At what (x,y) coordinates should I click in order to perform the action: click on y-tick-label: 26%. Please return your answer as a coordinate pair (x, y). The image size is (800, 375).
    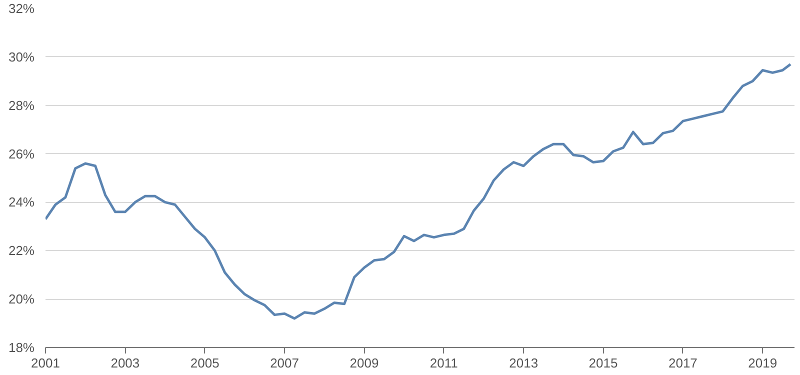
    Looking at the image, I should click on (21, 154).